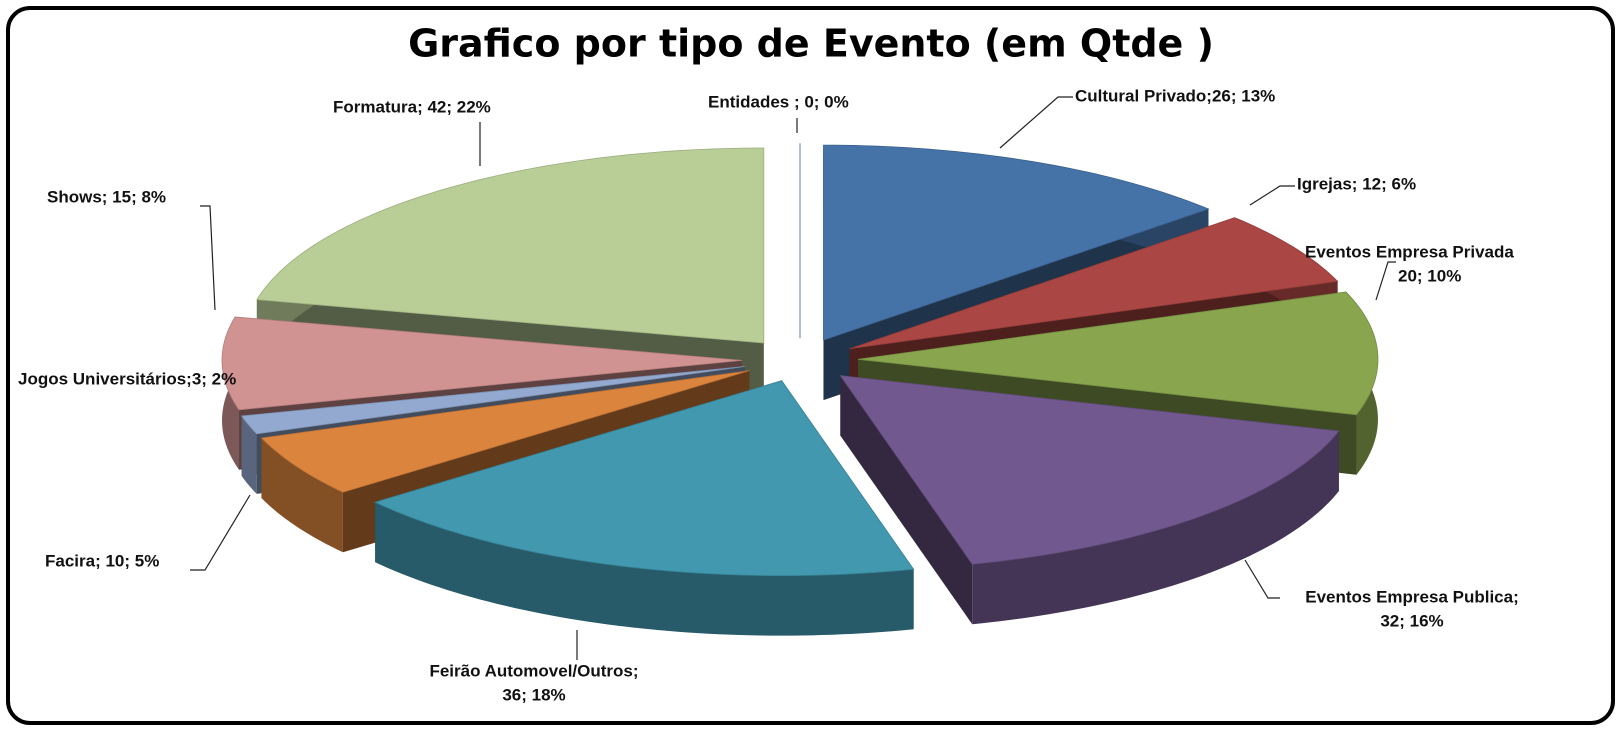 The height and width of the screenshot is (733, 1623). What do you see at coordinates (127, 378) in the screenshot?
I see `data-label: Jogos Universitários;3; 2%` at bounding box center [127, 378].